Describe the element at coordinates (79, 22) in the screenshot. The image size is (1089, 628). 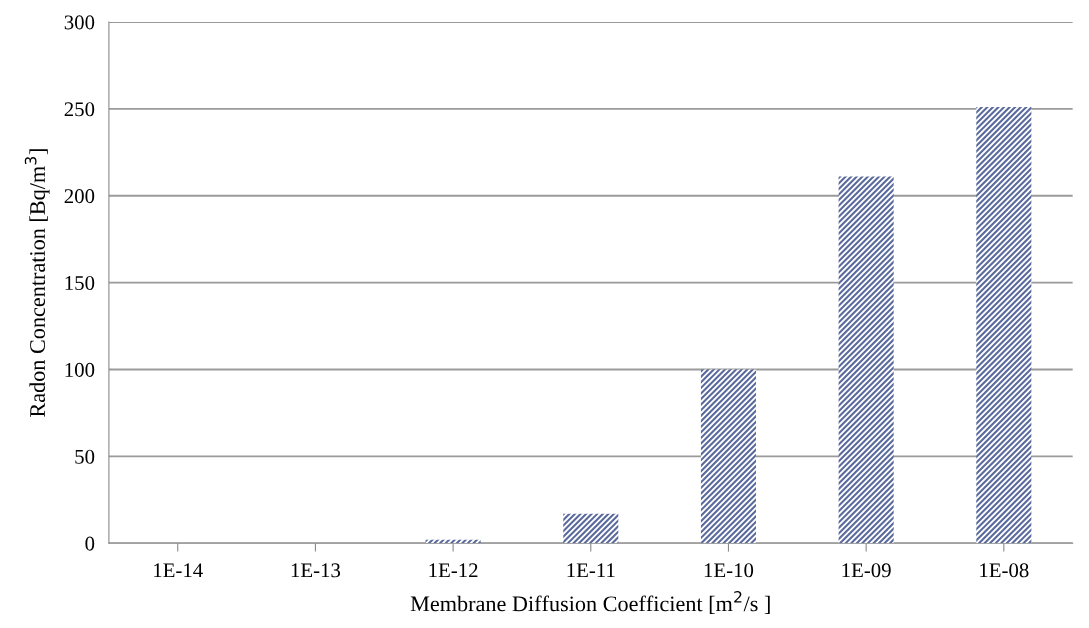
I see `y-tick-label: 300` at that location.